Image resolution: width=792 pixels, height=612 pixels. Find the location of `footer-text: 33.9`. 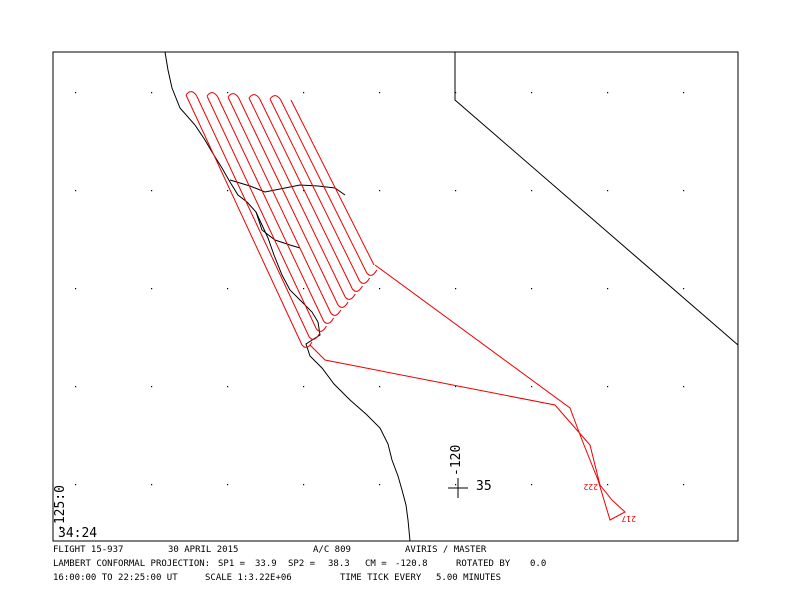

footer-text: 33.9 is located at coordinates (266, 564).